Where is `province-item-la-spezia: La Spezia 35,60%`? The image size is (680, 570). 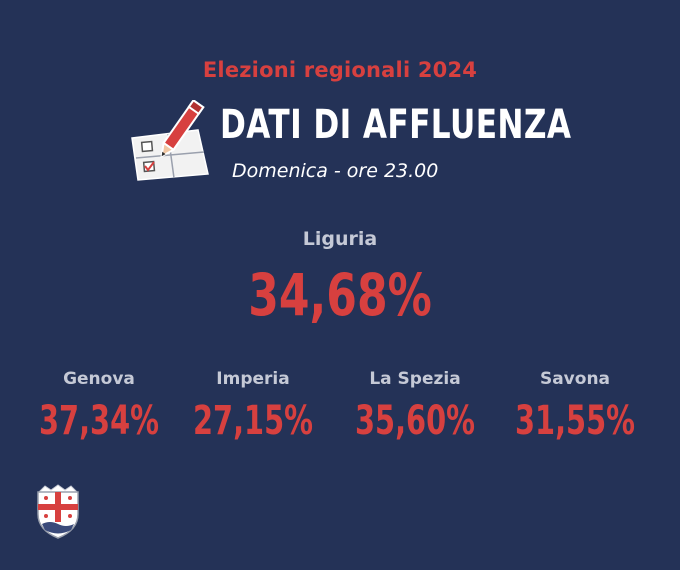 province-item-la-spezia: La Spezia 35,60% is located at coordinates (415, 406).